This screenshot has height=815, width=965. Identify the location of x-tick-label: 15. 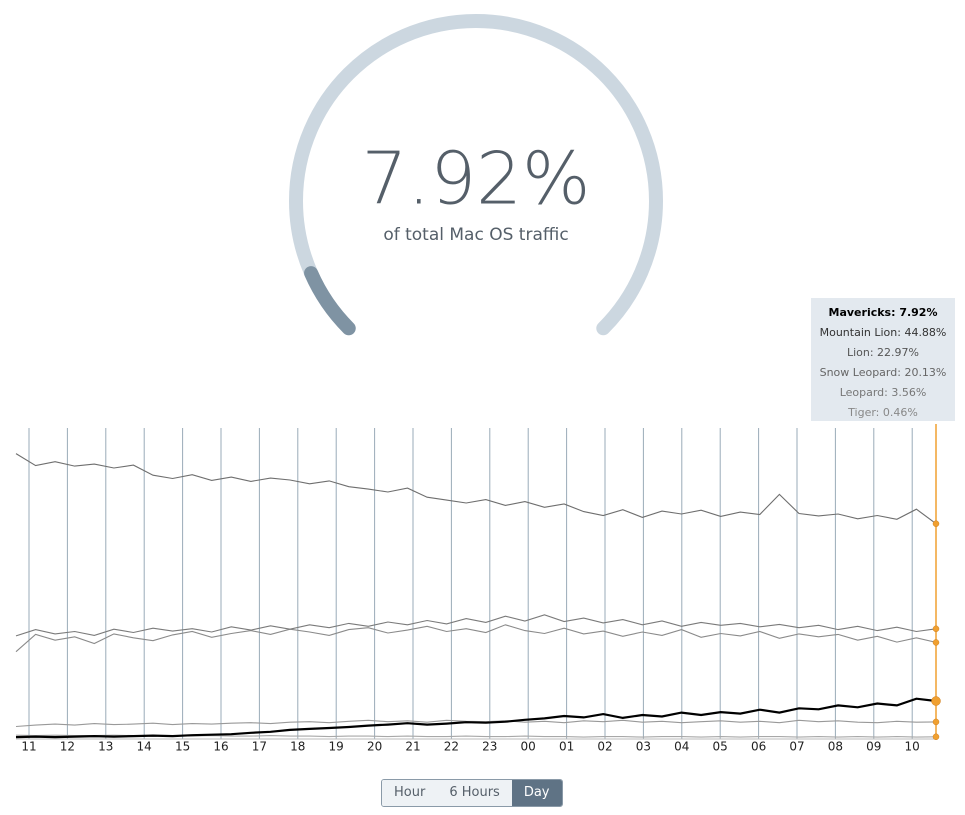
(182, 747).